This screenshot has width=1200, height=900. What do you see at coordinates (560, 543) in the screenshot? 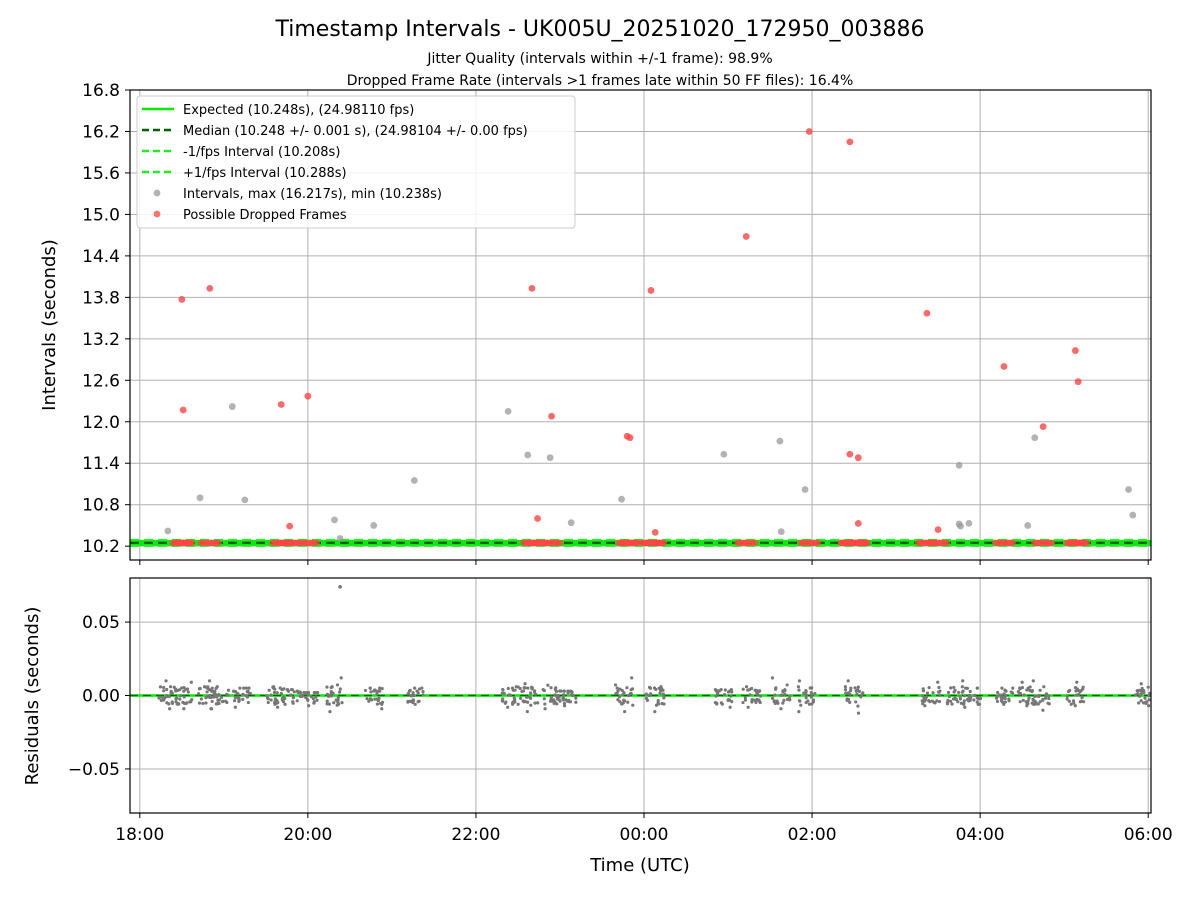
I see `dropped-frame-baseline-point` at bounding box center [560, 543].